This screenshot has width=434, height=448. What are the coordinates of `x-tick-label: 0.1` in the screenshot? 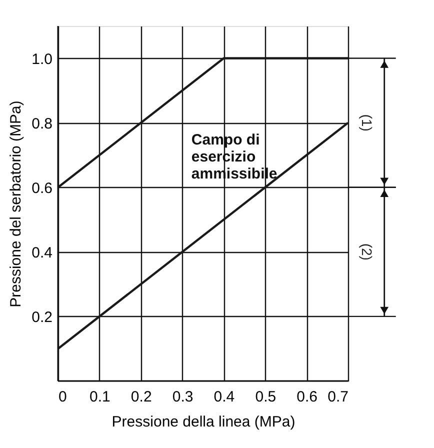 It's located at (100, 397).